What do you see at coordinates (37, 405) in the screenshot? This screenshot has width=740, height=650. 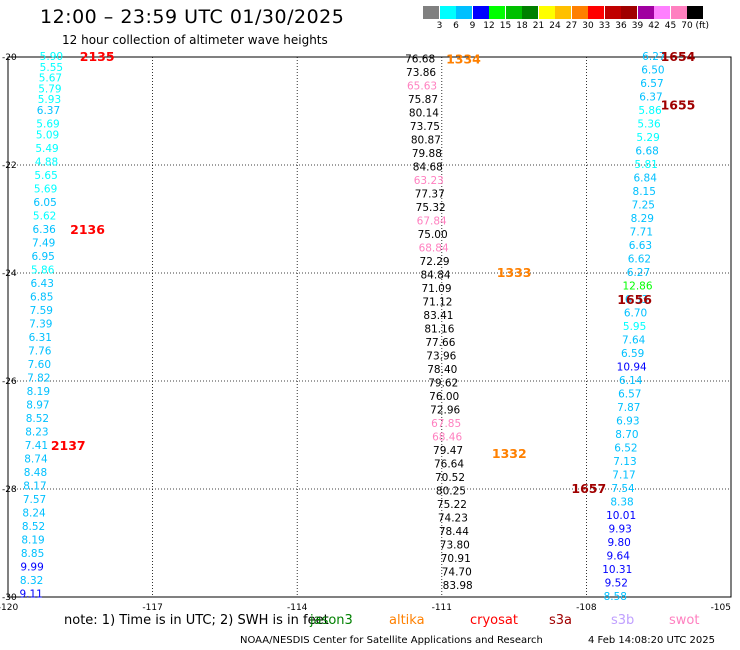 I see `data-point-cryosat: 8.97` at bounding box center [37, 405].